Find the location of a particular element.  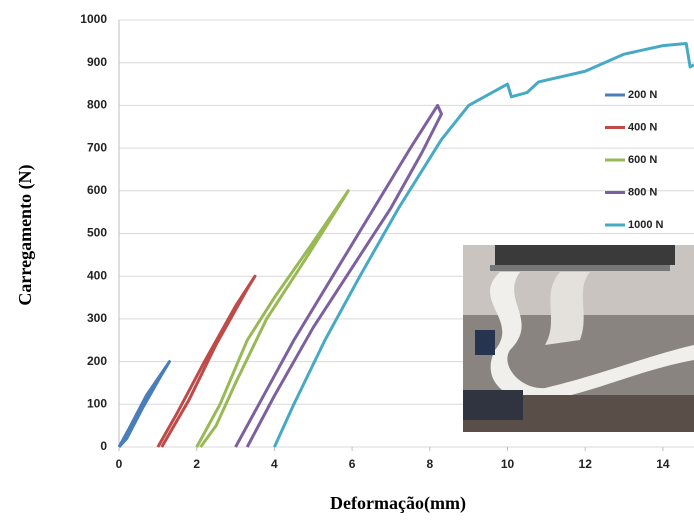

legend: 200 N 400 N 600 N 800 N 1000 N is located at coordinates (634, 160).